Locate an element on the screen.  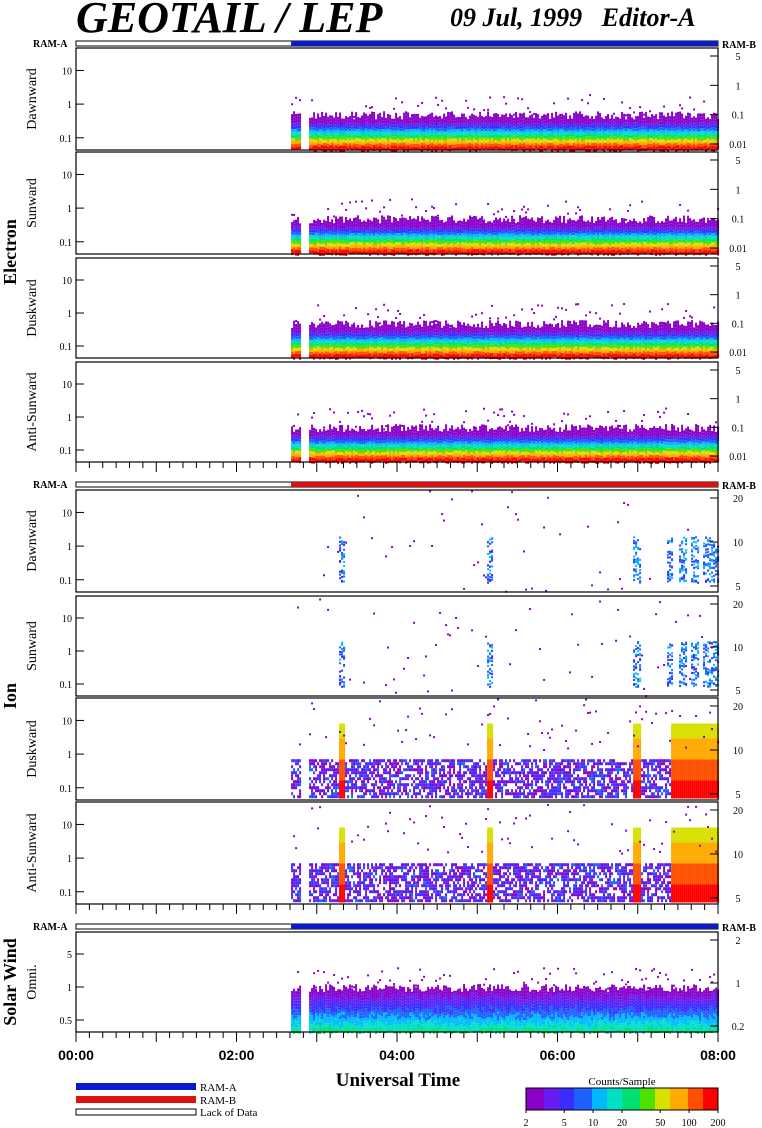
right-tick-label: 0.01 is located at coordinates (738, 353).